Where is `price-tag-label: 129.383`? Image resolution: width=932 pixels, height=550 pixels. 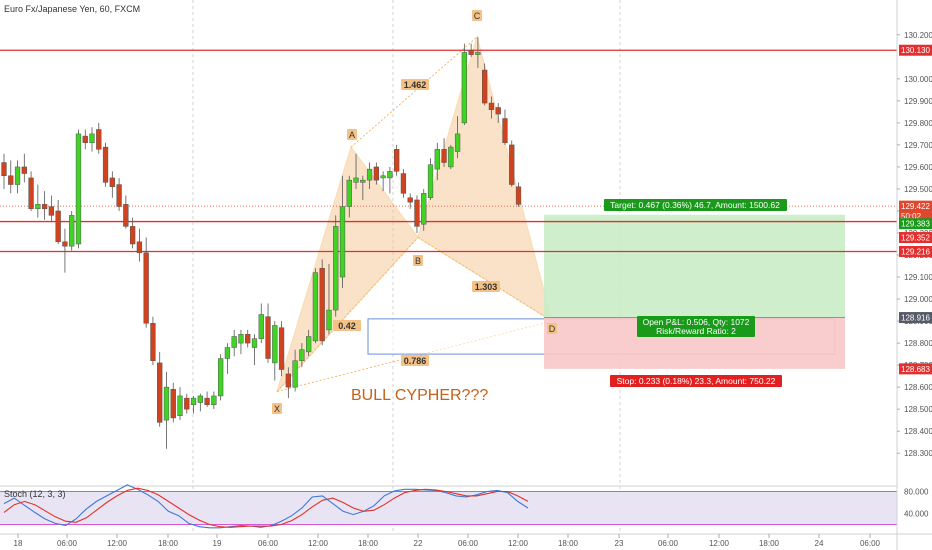
price-tag-label: 129.383 is located at coordinates (915, 224).